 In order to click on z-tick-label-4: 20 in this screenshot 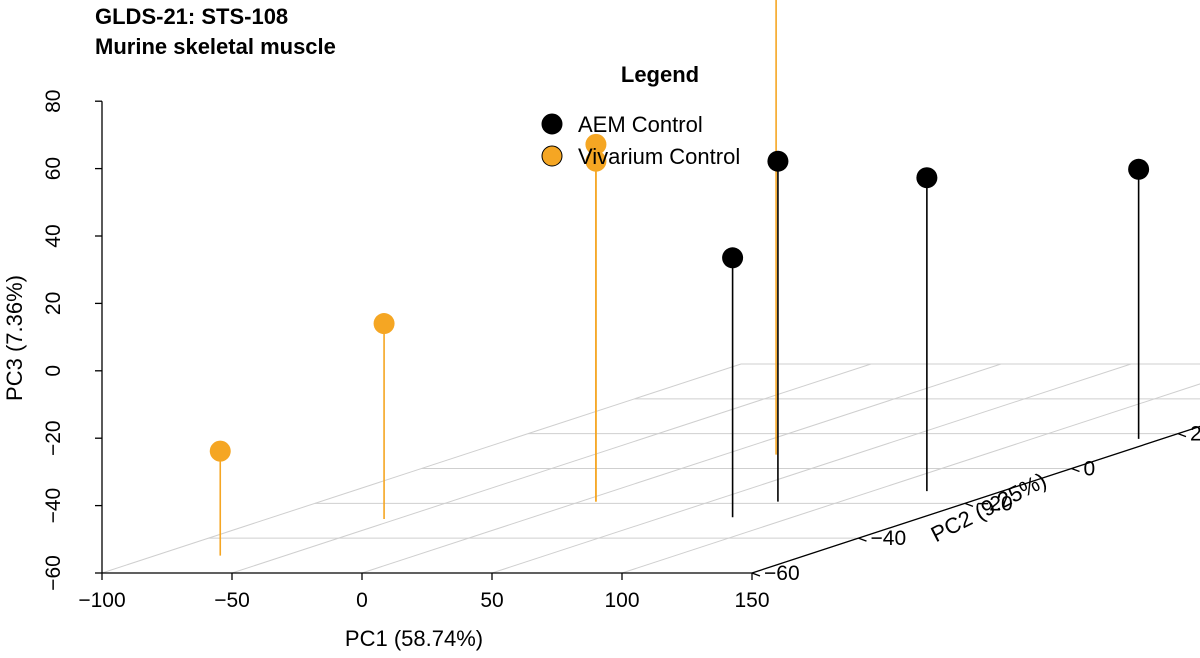, I will do `click(53, 303)`.